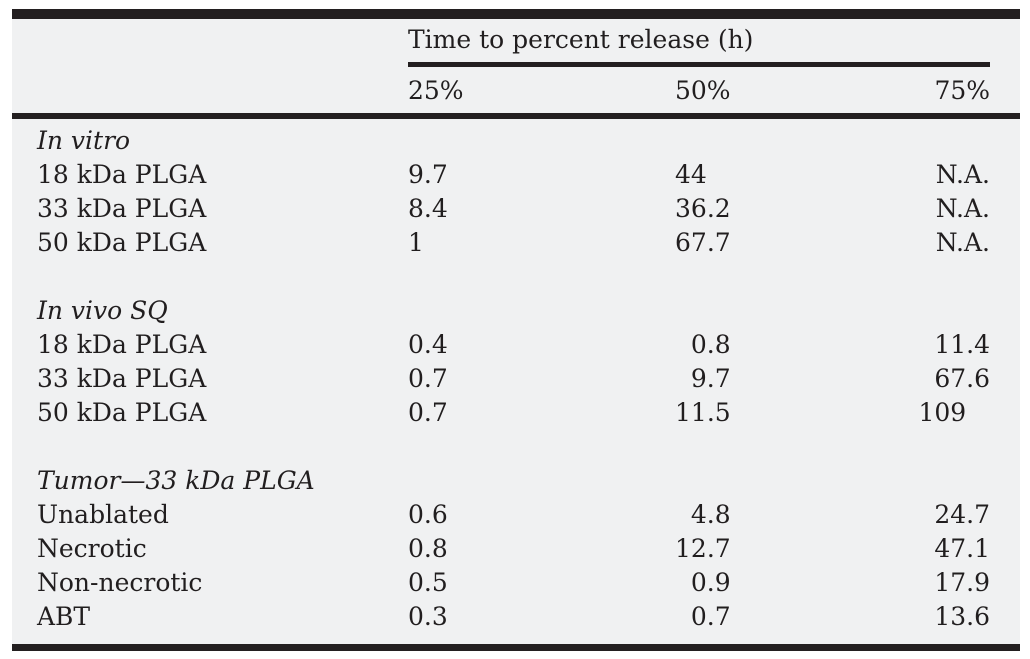  What do you see at coordinates (516, 583) in the screenshot?
I see `table-row: Non-necrotic 0.5 0.9 17.9` at bounding box center [516, 583].